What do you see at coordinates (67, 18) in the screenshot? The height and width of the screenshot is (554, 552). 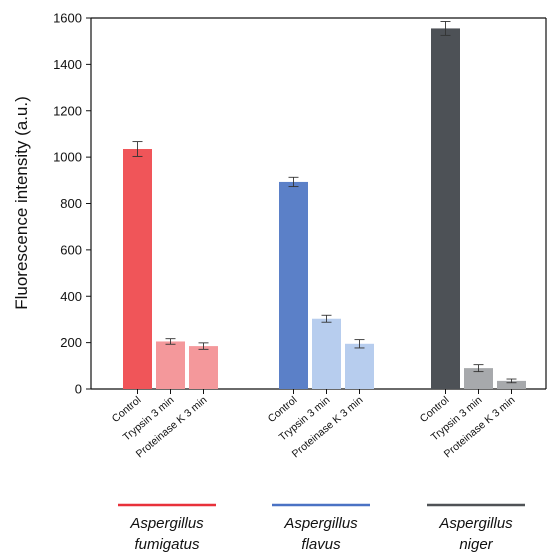 I see `y-tick-label: 1600` at bounding box center [67, 18].